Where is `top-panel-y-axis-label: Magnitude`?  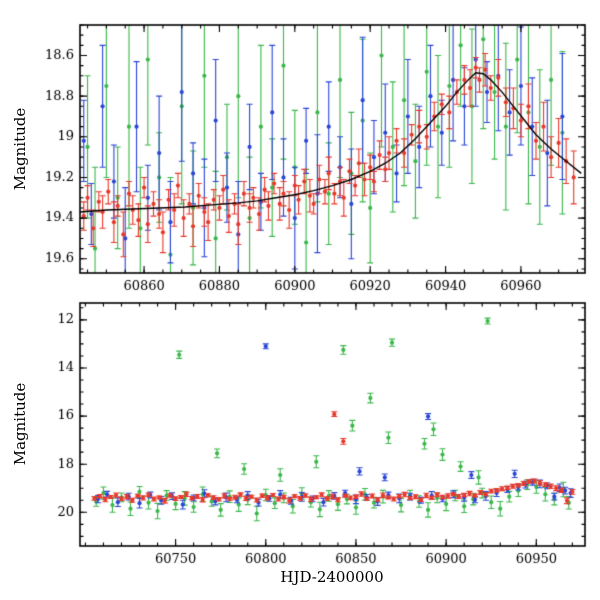 top-panel-y-axis-label: Magnitude is located at coordinates (20, 149).